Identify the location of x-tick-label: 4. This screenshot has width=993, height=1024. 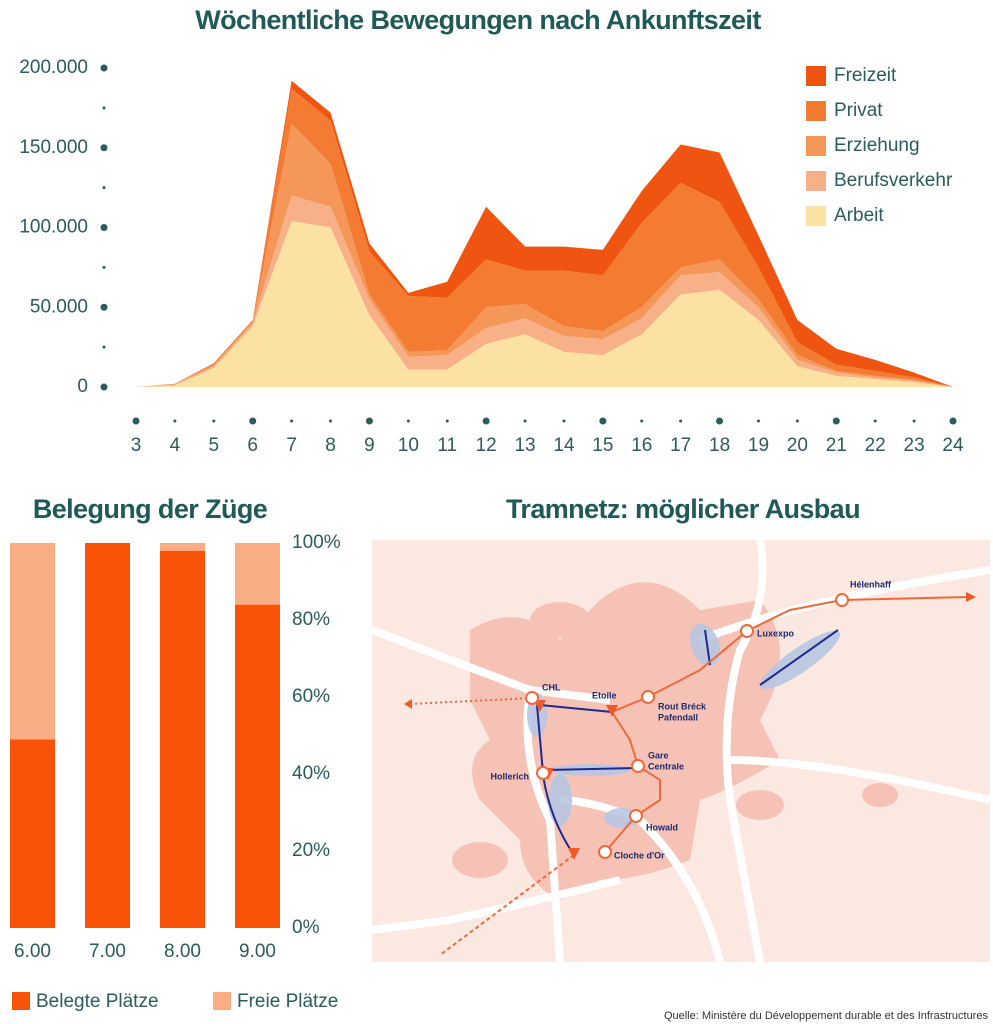
(175, 445).